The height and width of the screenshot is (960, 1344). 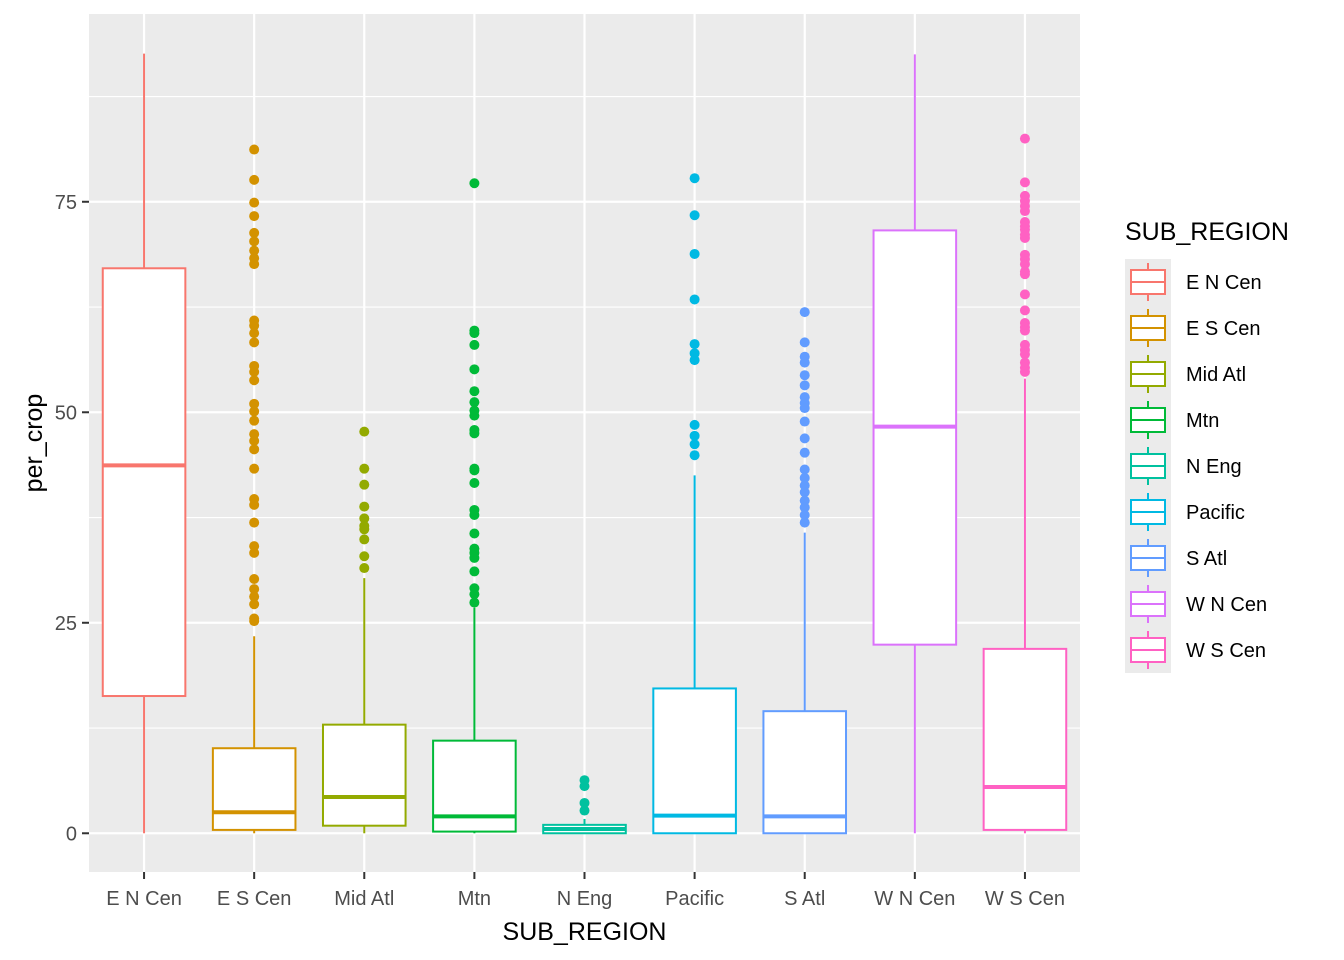 I want to click on box-n-eng, so click(x=584, y=805).